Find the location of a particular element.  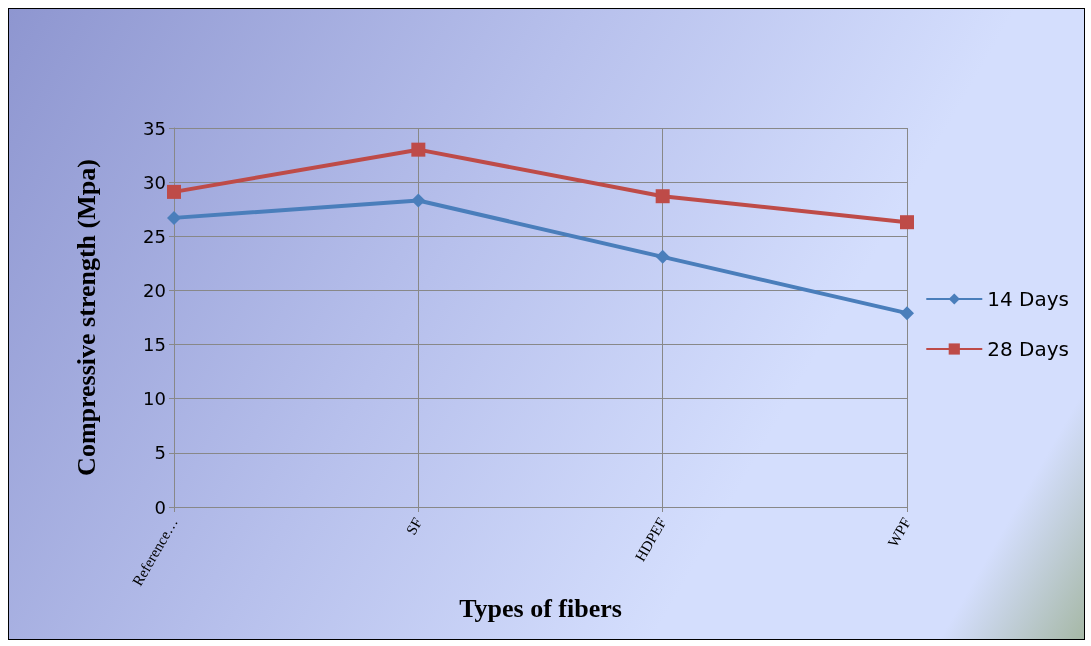

y-tick-label: 10 is located at coordinates (154, 399).